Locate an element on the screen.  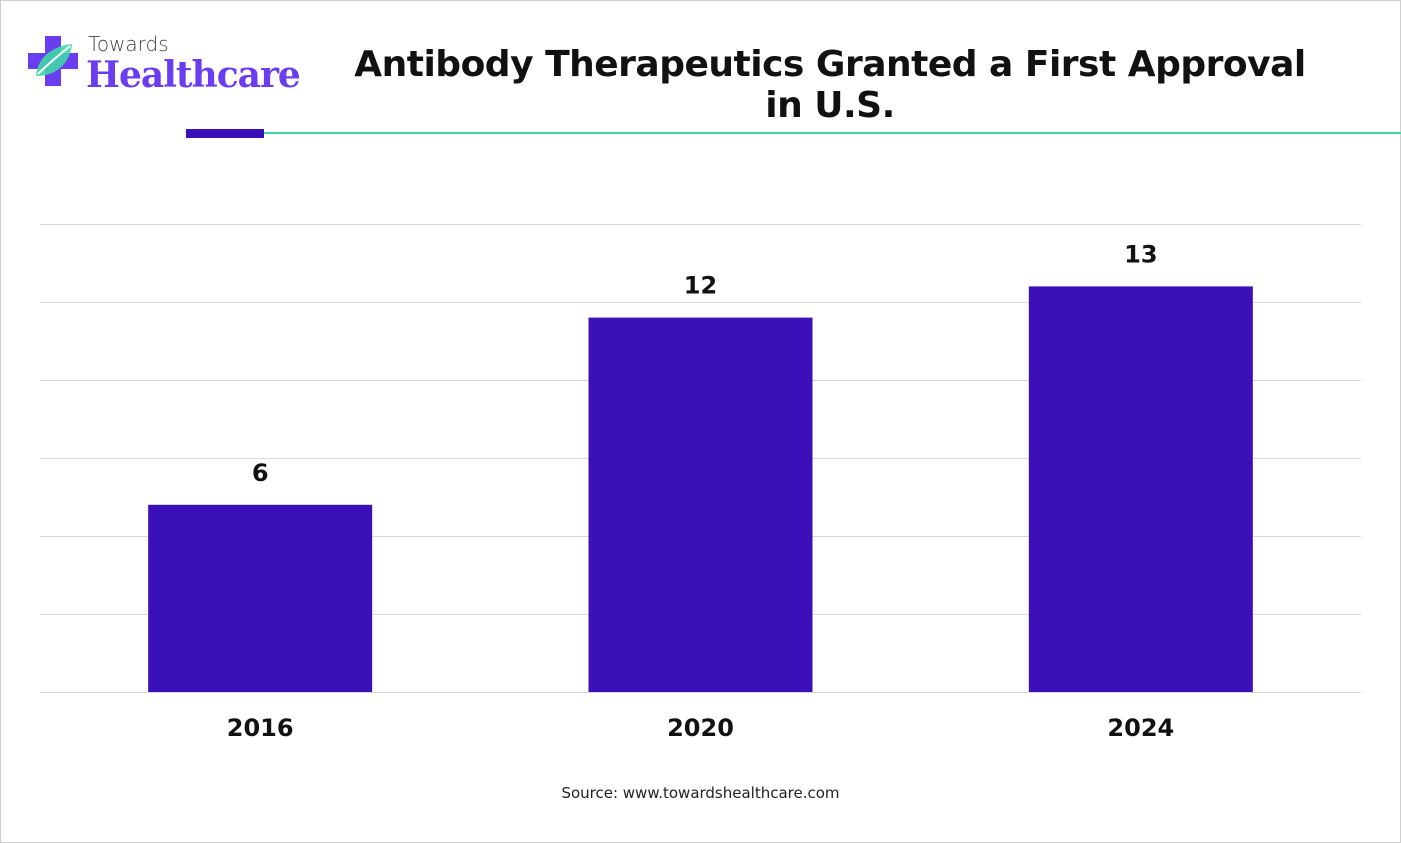
source-note: Source: www.towardshealthcare.com is located at coordinates (700, 793).